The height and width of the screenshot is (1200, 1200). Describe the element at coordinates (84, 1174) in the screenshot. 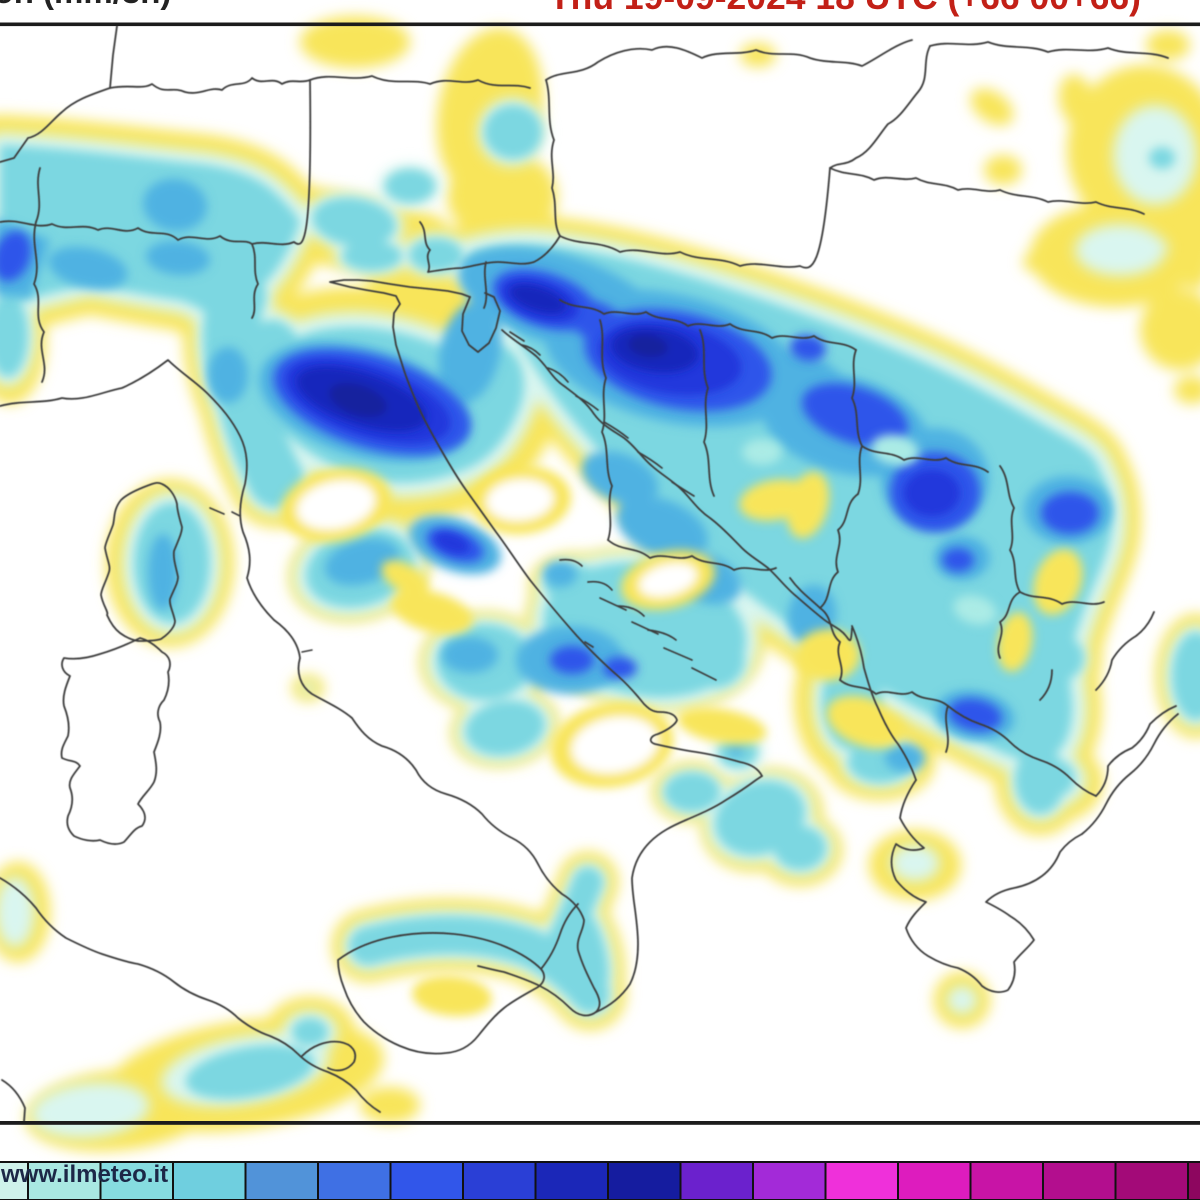

I see `svg-text: www.ilmeteo.it` at that location.